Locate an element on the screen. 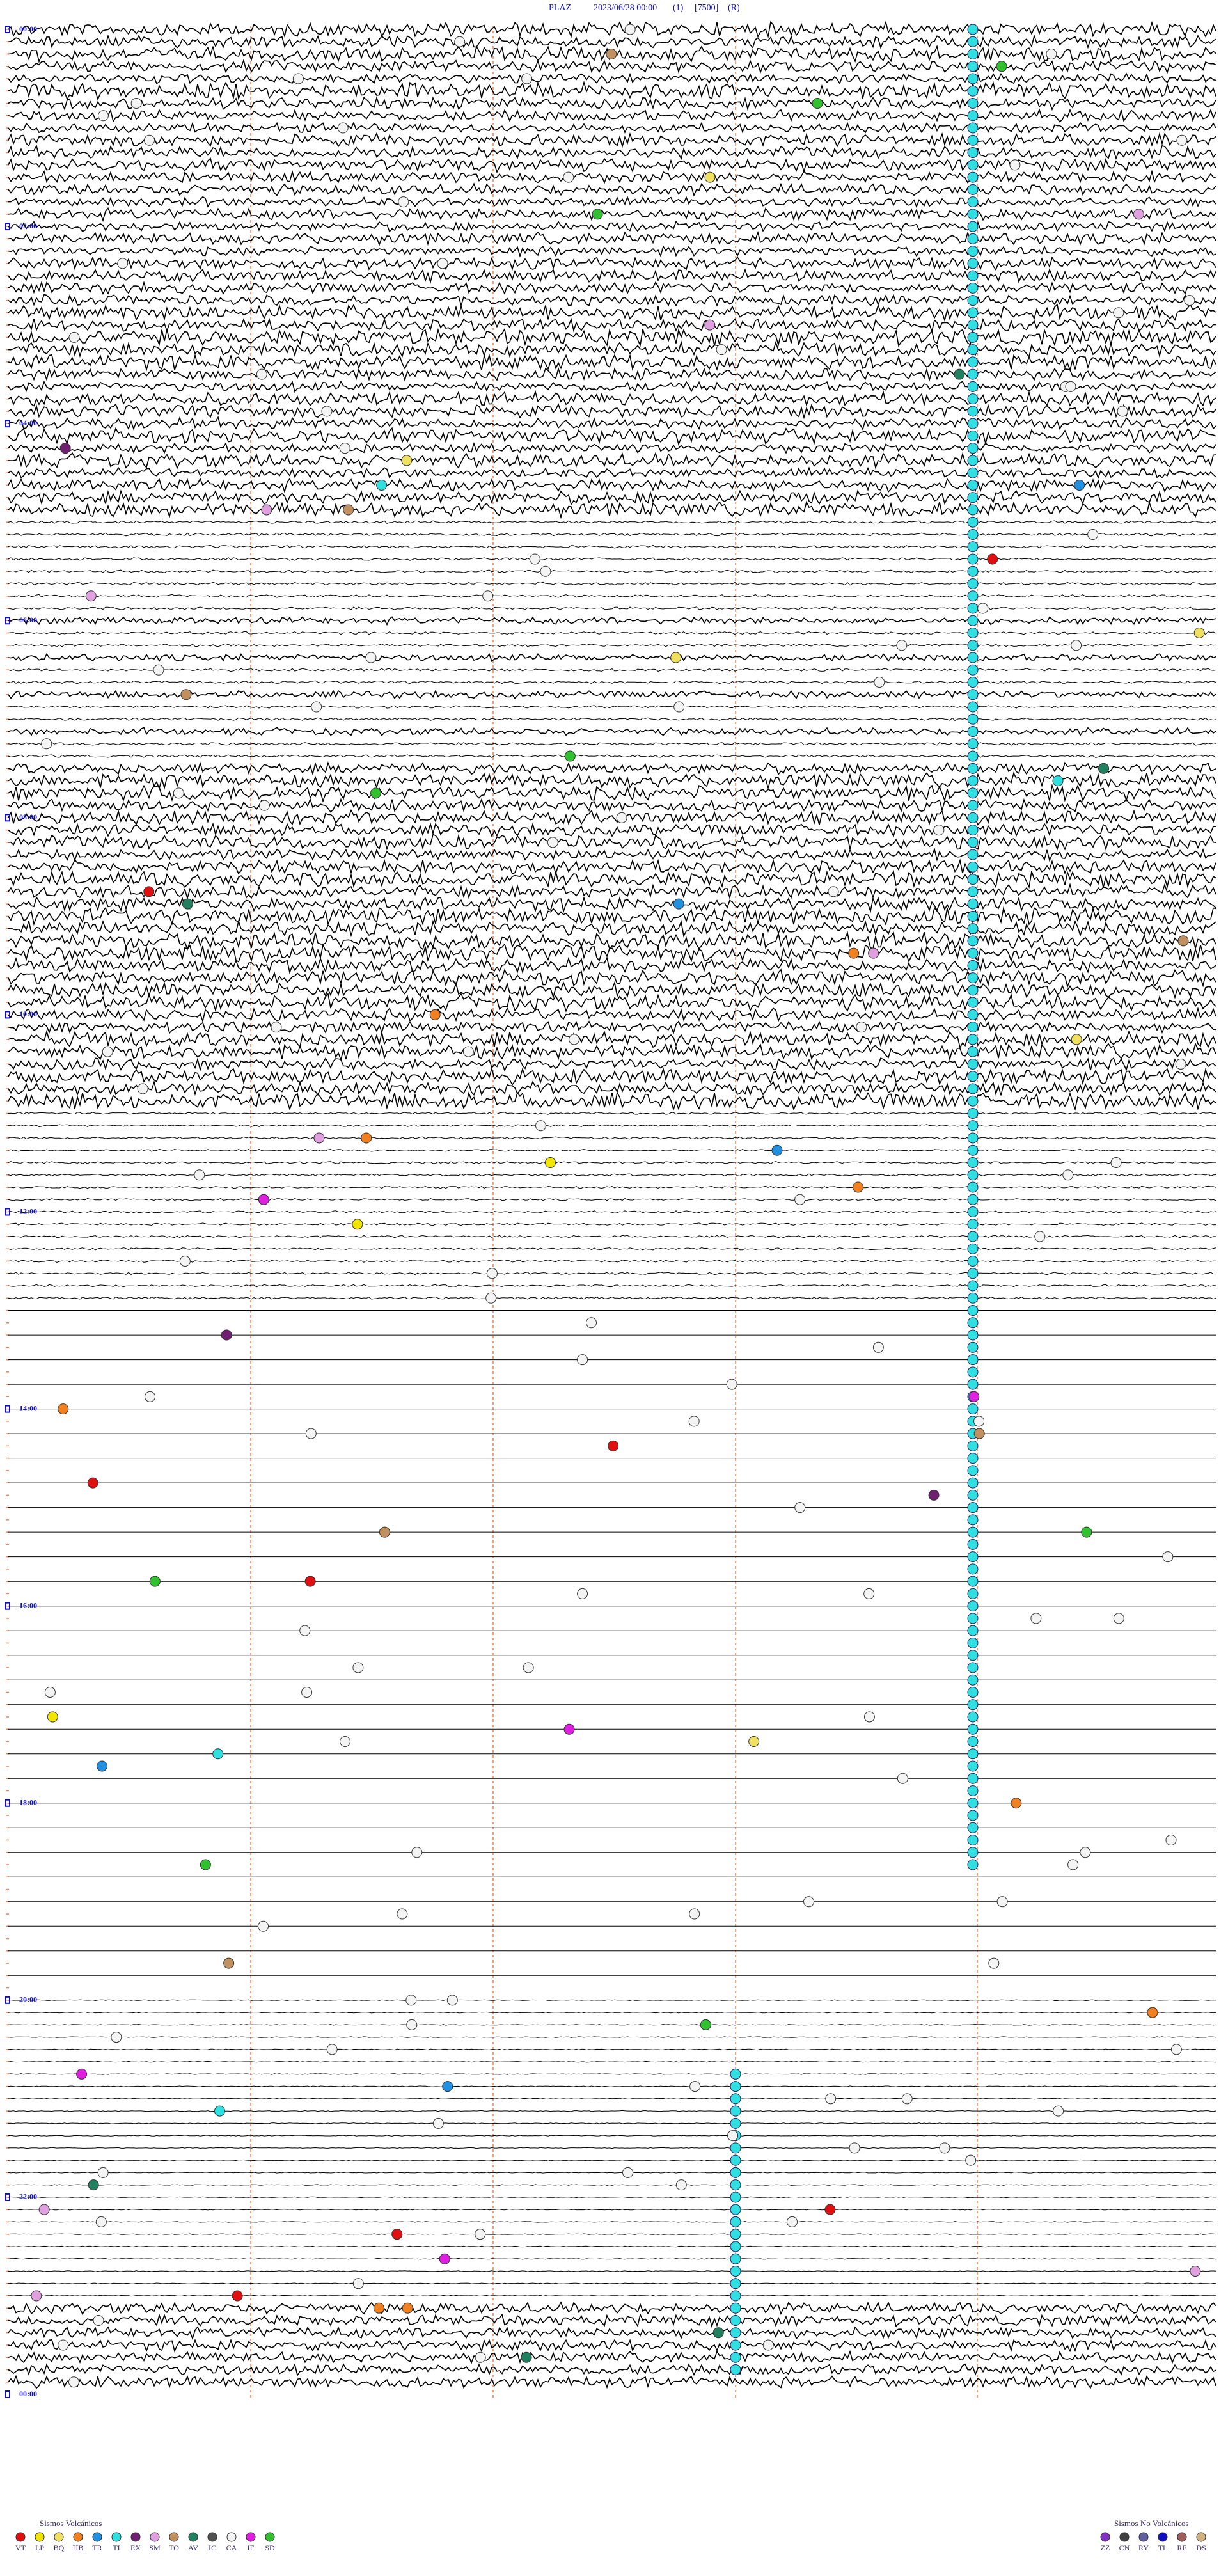 This screenshot has width=1228, height=2576. hour-label: 02:00 is located at coordinates (28, 226).